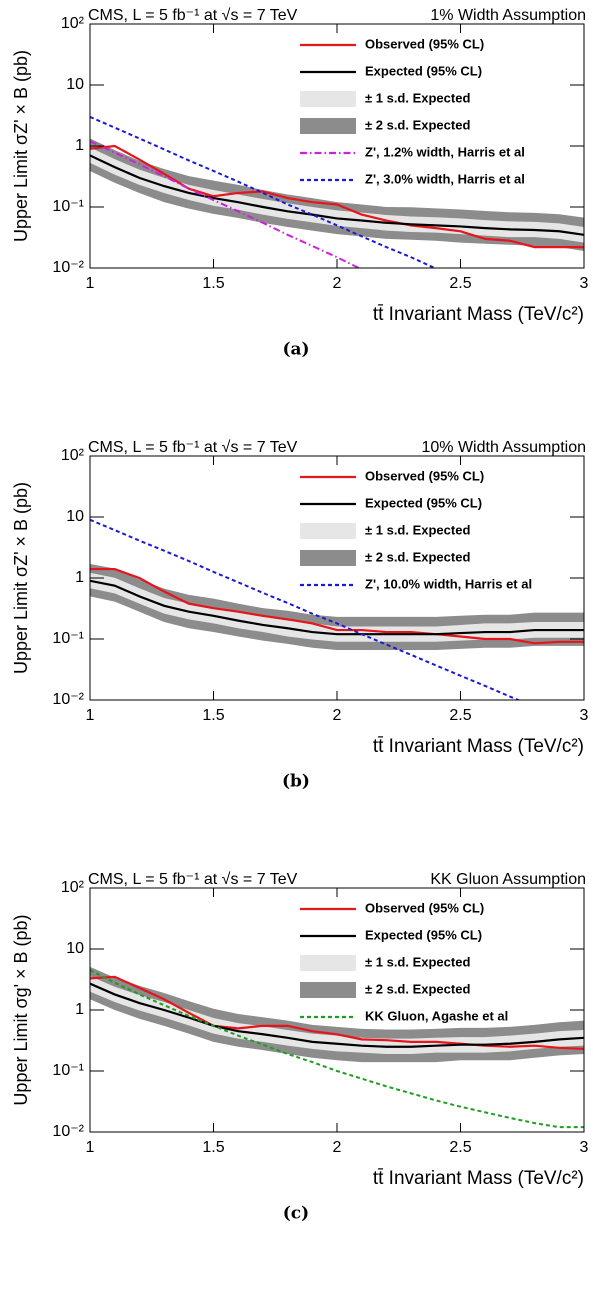  I want to click on y-axis-title: Upper Limit σg' × B (pb), so click(21, 1009).